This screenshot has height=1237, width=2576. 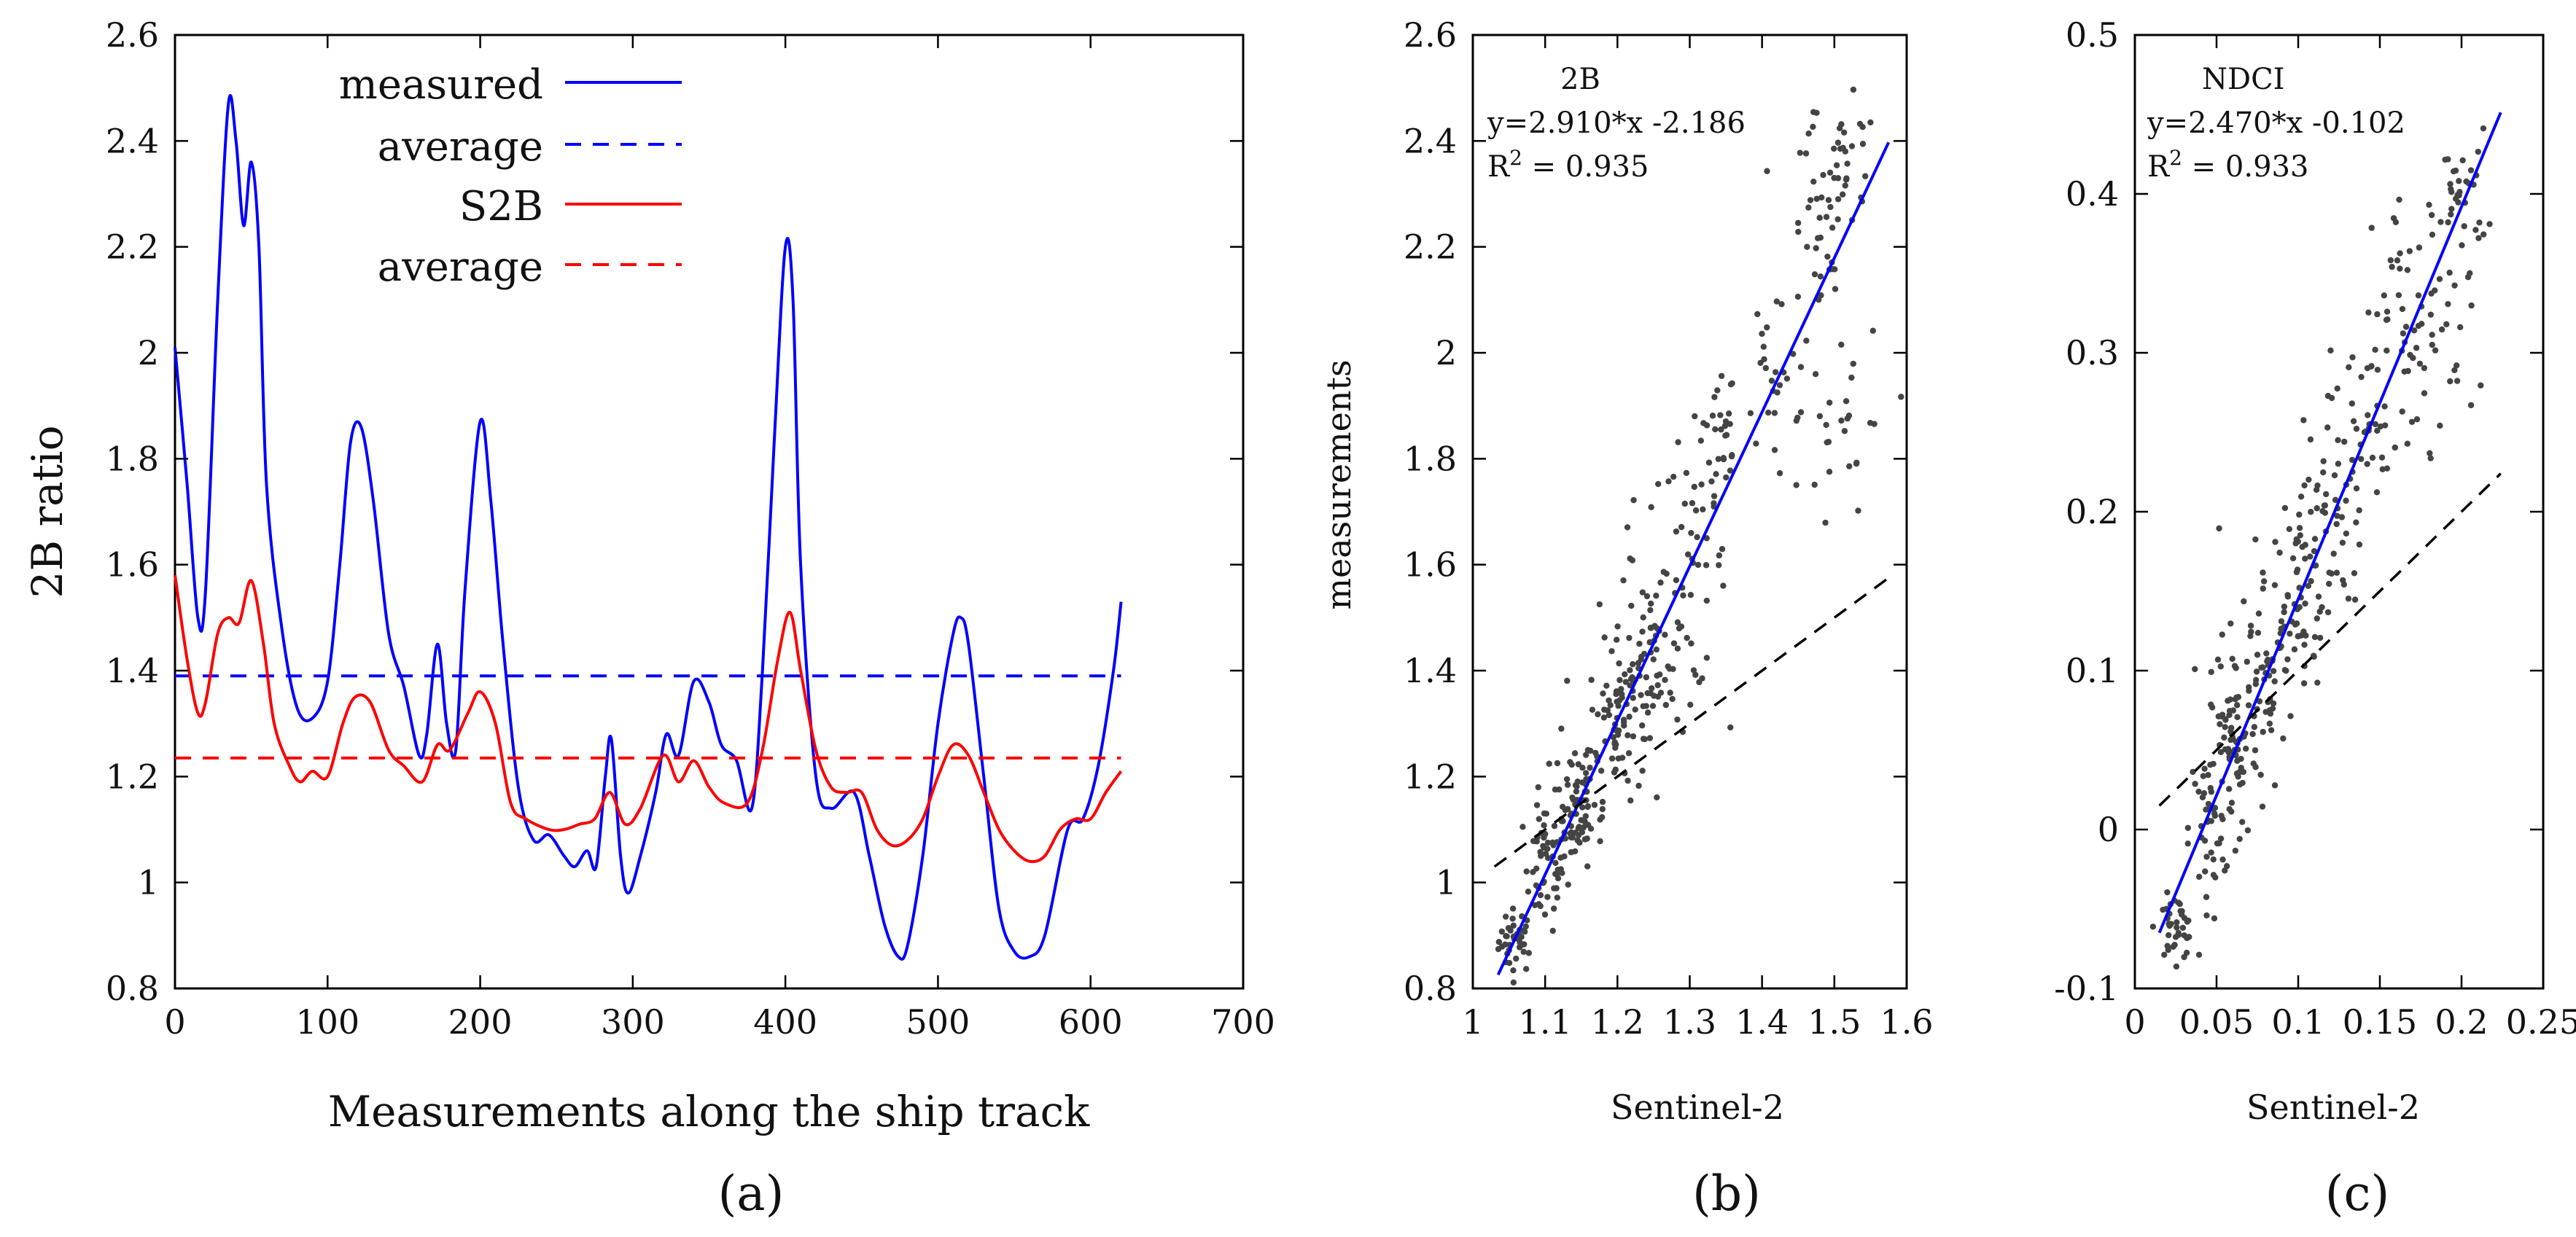 I want to click on panel-b-r-squared: R2 = 0.935, so click(x=1568, y=165).